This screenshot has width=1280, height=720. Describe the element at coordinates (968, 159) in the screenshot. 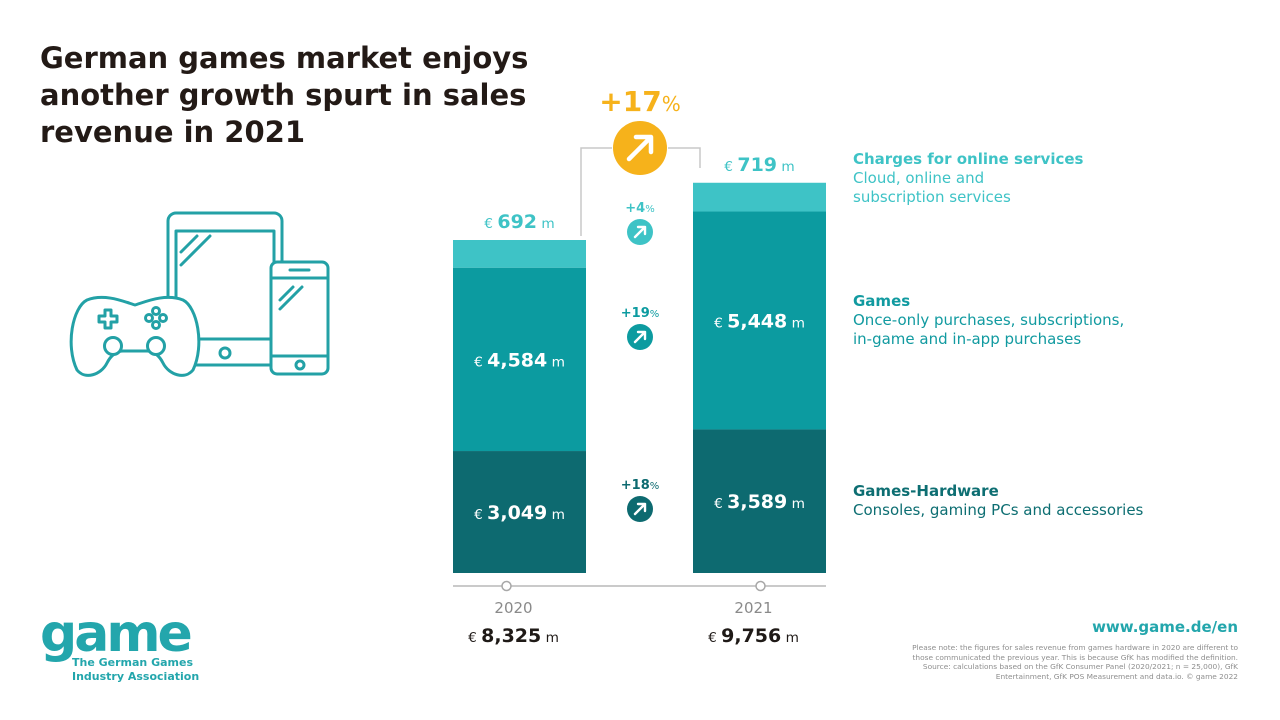

I see `legend-heading: Charges for online services` at that location.